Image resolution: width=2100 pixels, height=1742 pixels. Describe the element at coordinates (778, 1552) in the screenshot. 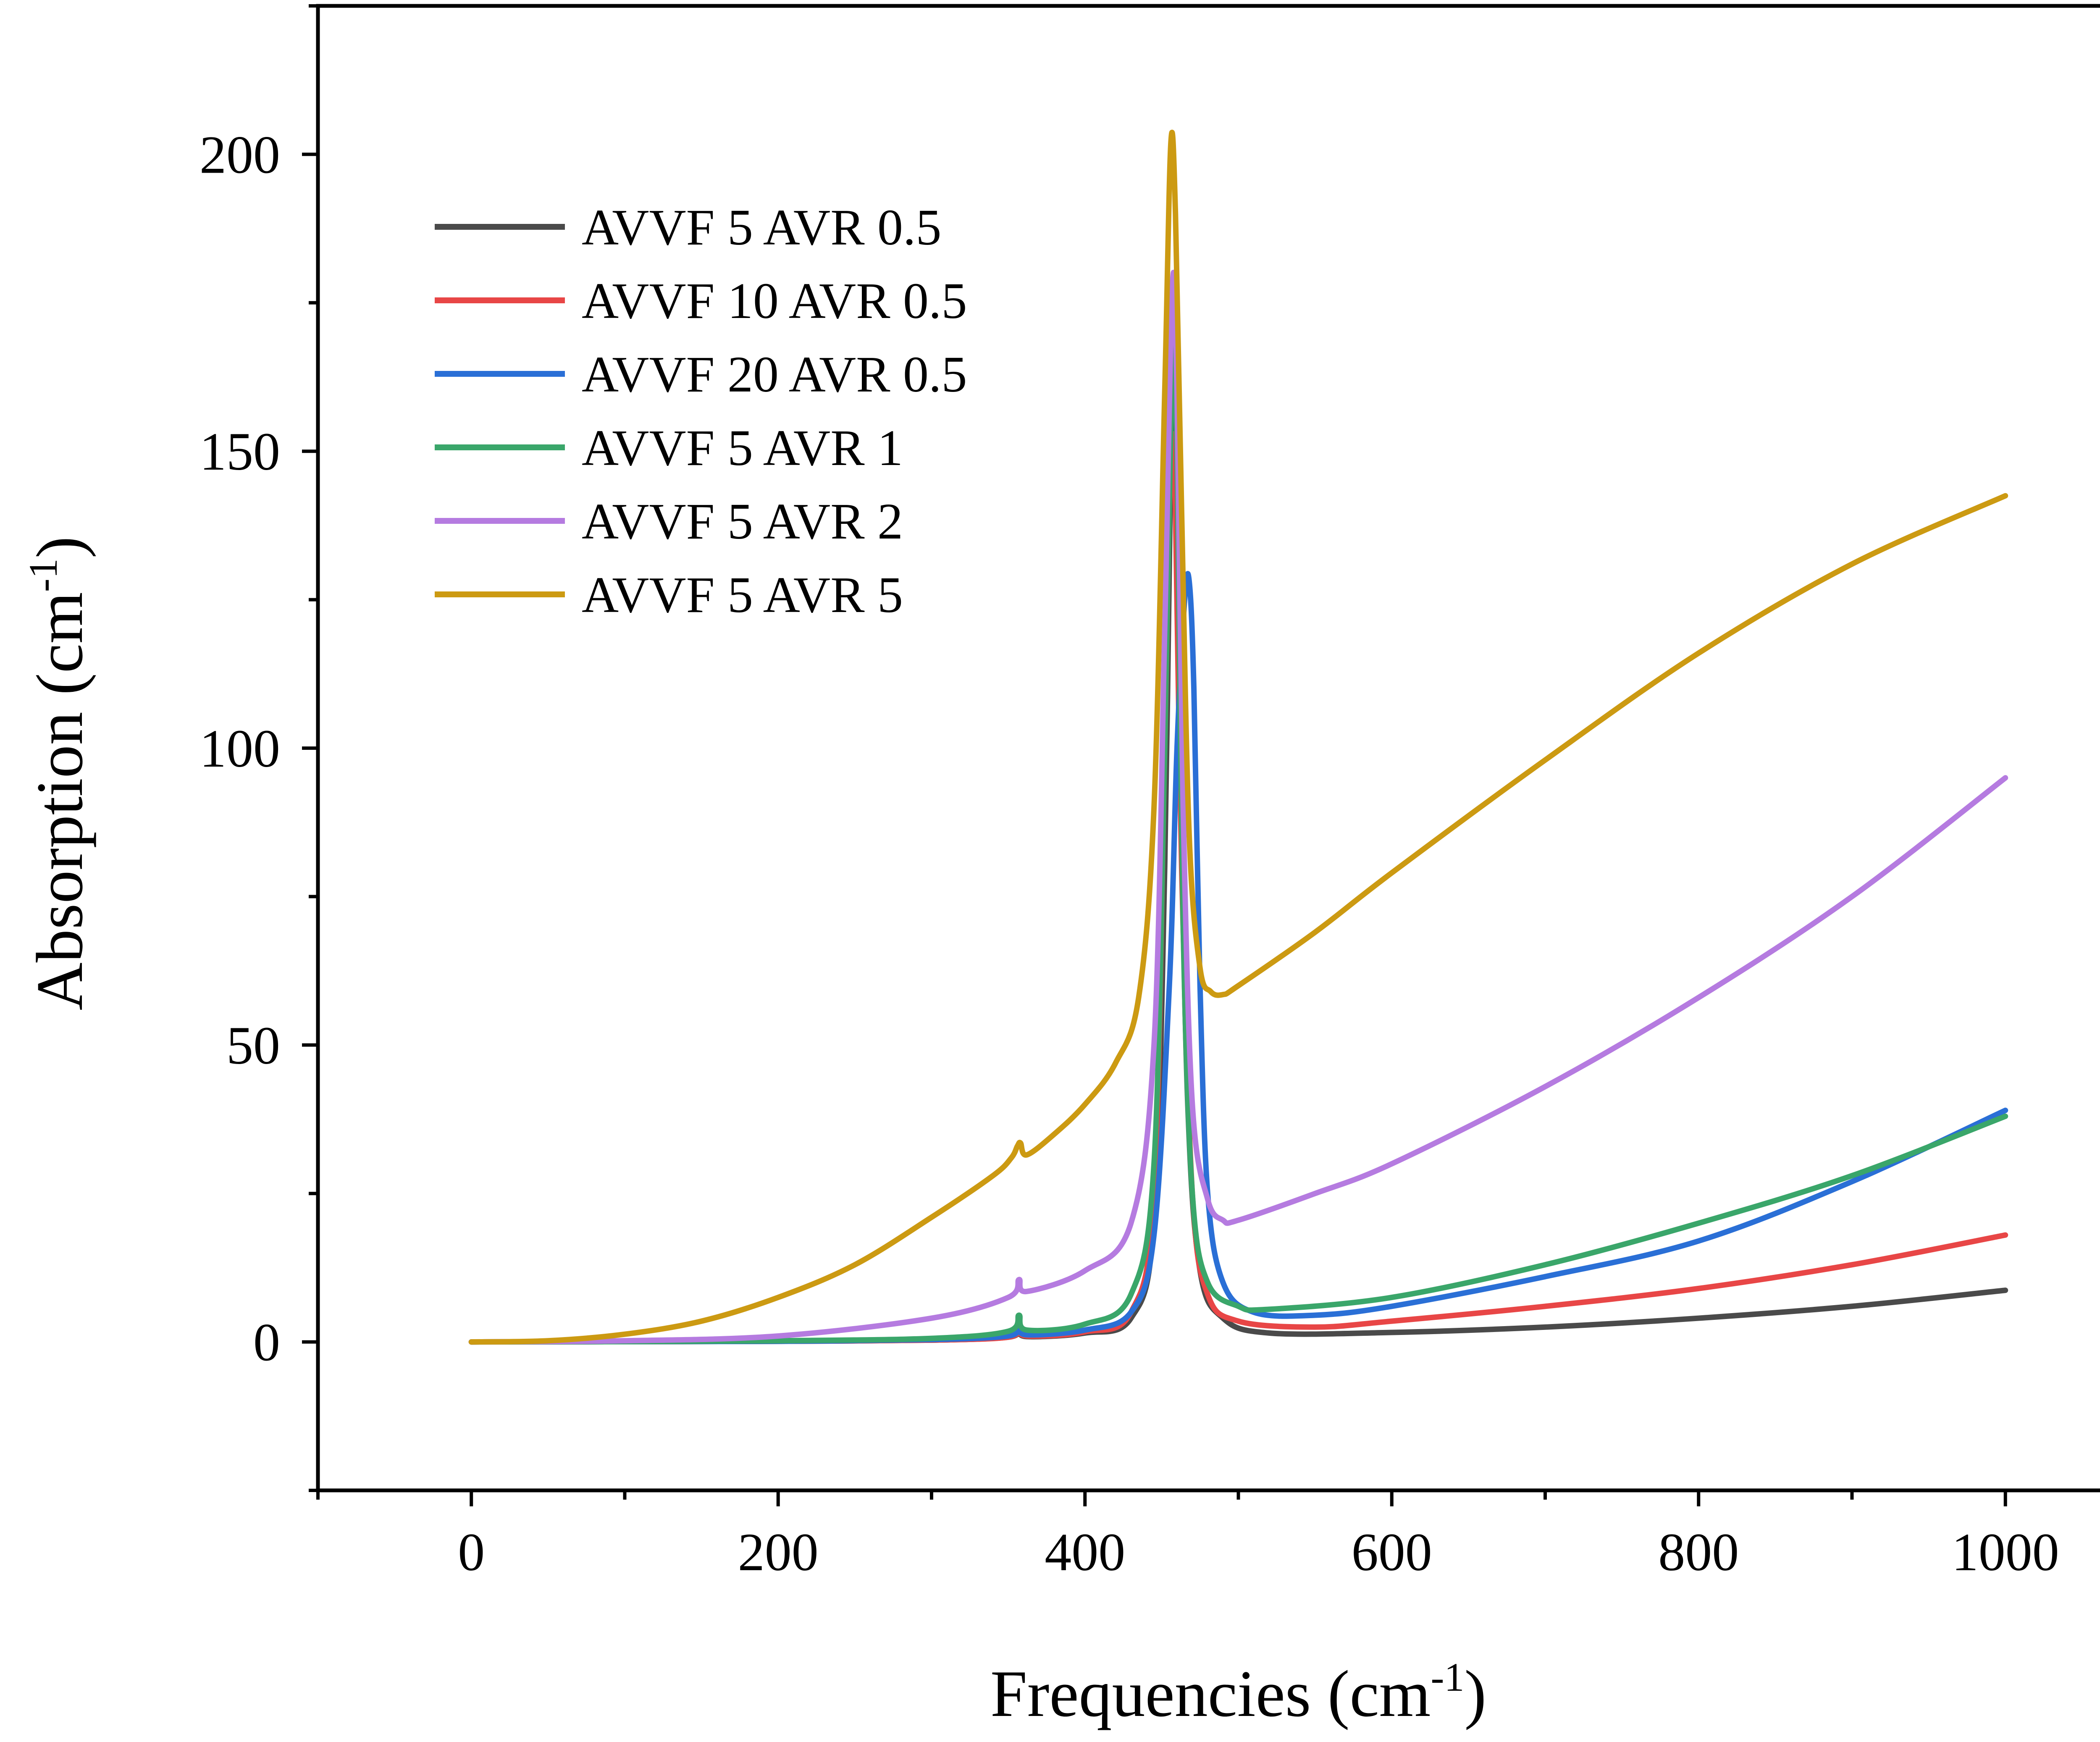

I see `x-tick-label: 200` at that location.